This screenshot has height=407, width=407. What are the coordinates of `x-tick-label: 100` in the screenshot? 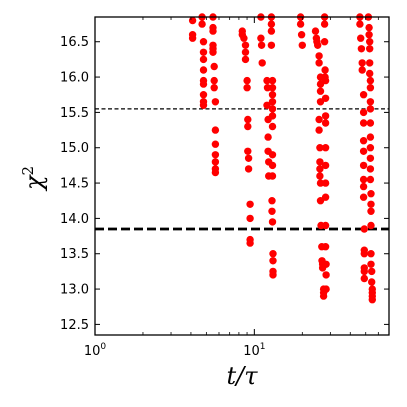 It's located at (95, 350).